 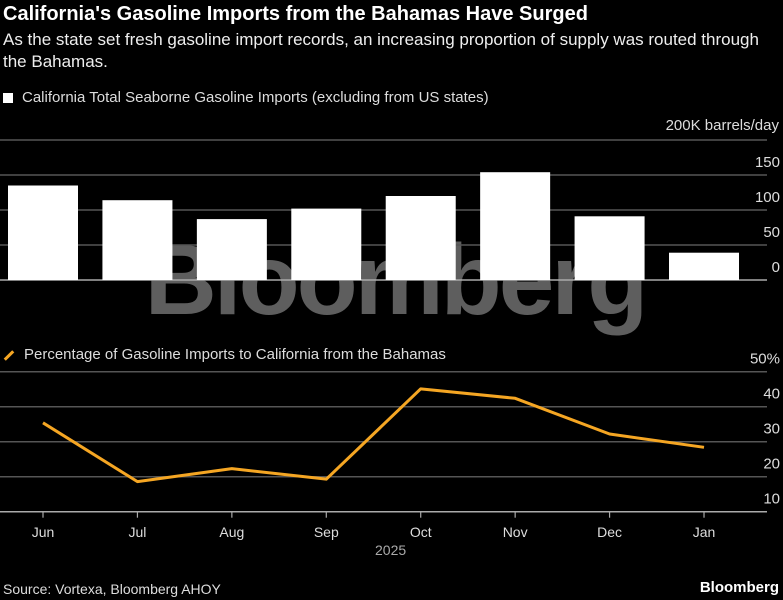 I want to click on source-note: Source: Vortexa, Bloomberg AHOY, so click(x=112, y=589).